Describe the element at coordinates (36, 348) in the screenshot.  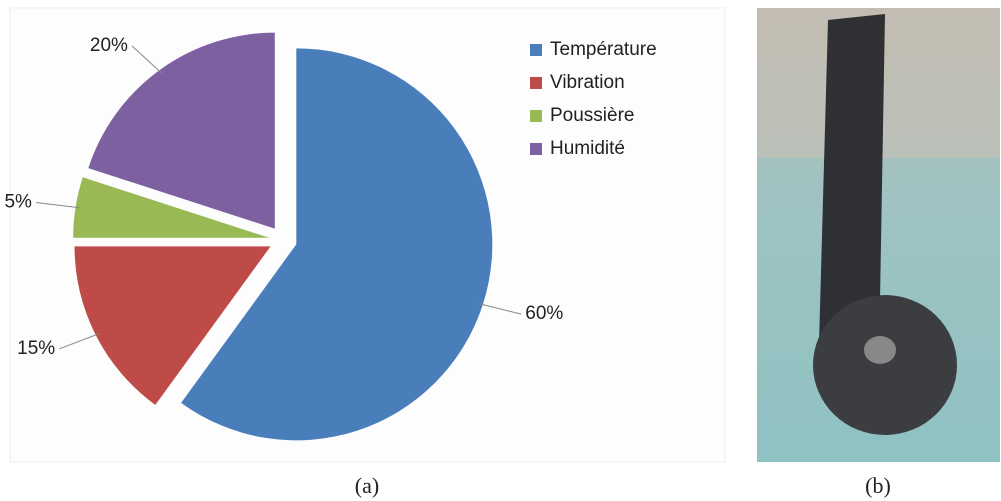
I see `data-label: 15%` at that location.